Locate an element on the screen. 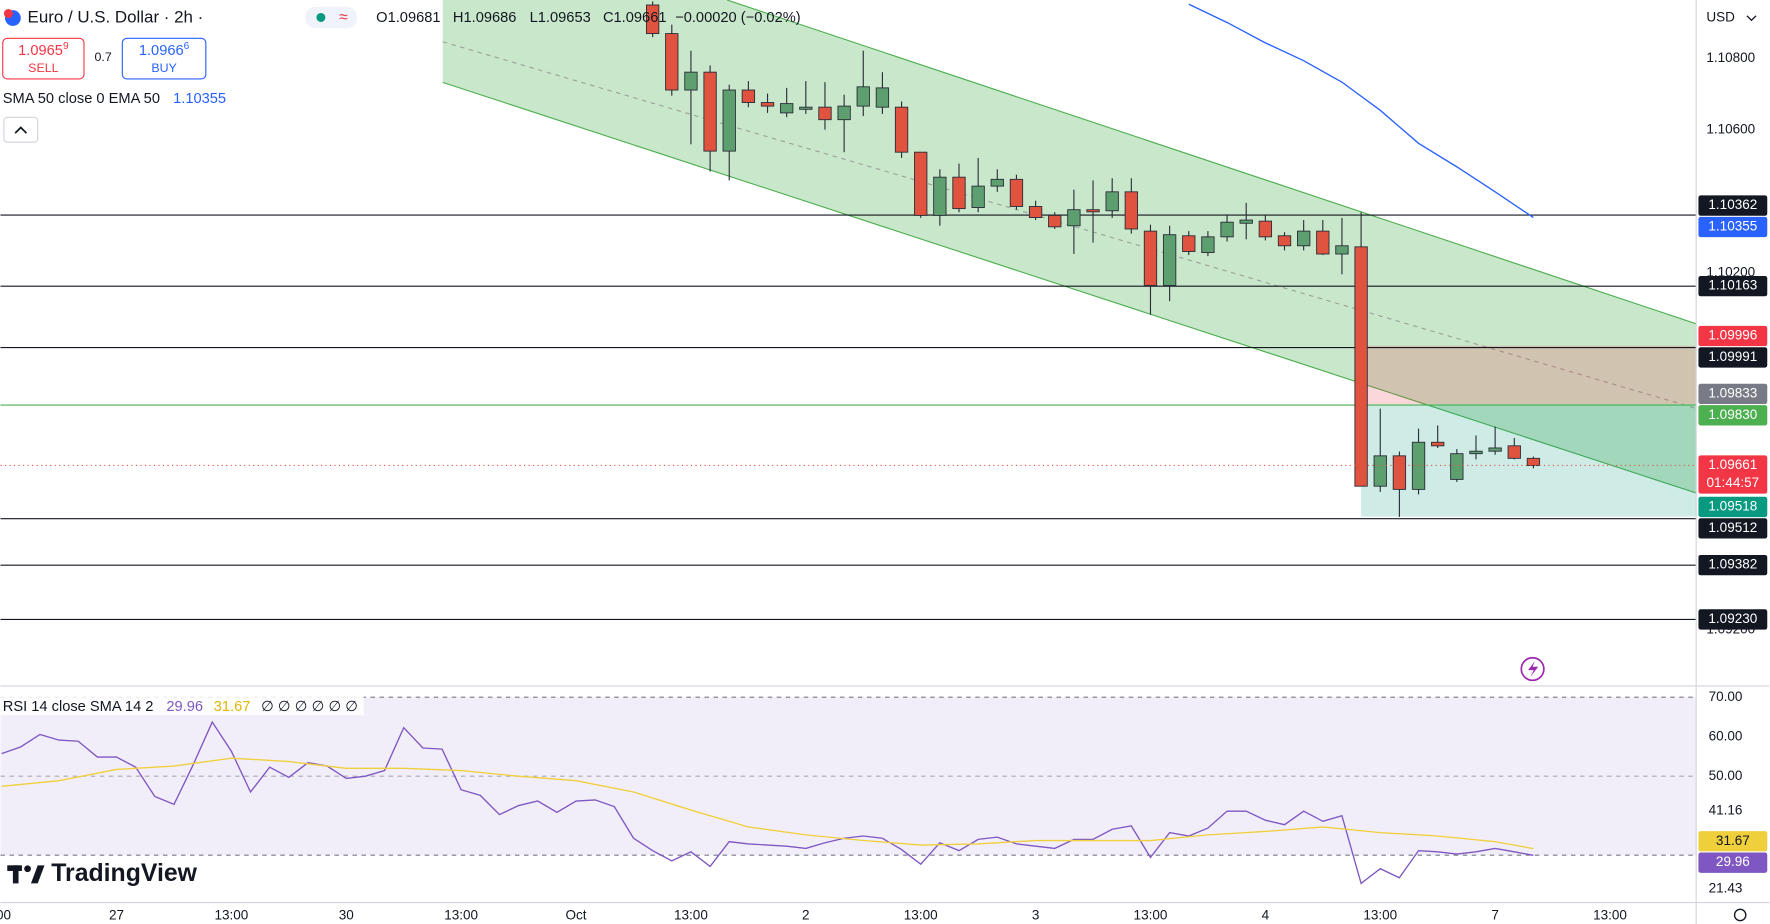 This screenshot has width=1770, height=924. market-status is located at coordinates (321, 17).